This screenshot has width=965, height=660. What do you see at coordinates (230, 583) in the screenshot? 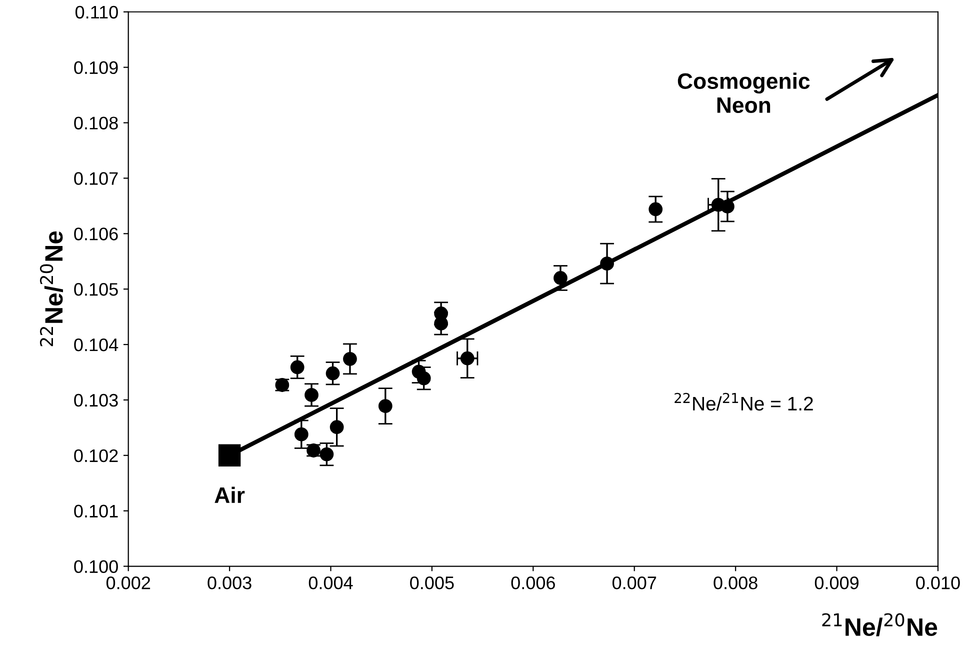
I see `x-tick-label: 0.003` at bounding box center [230, 583].